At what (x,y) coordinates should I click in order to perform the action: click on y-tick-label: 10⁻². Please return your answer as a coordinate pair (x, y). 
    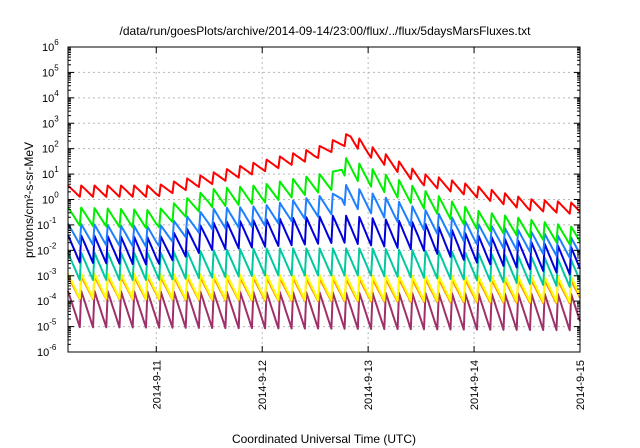
    Looking at the image, I should click on (47, 249).